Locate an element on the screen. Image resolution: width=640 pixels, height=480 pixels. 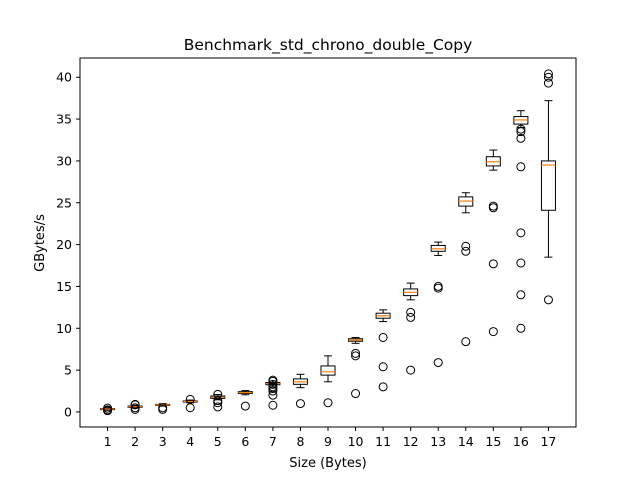
x-tick-label: 12 is located at coordinates (411, 441).